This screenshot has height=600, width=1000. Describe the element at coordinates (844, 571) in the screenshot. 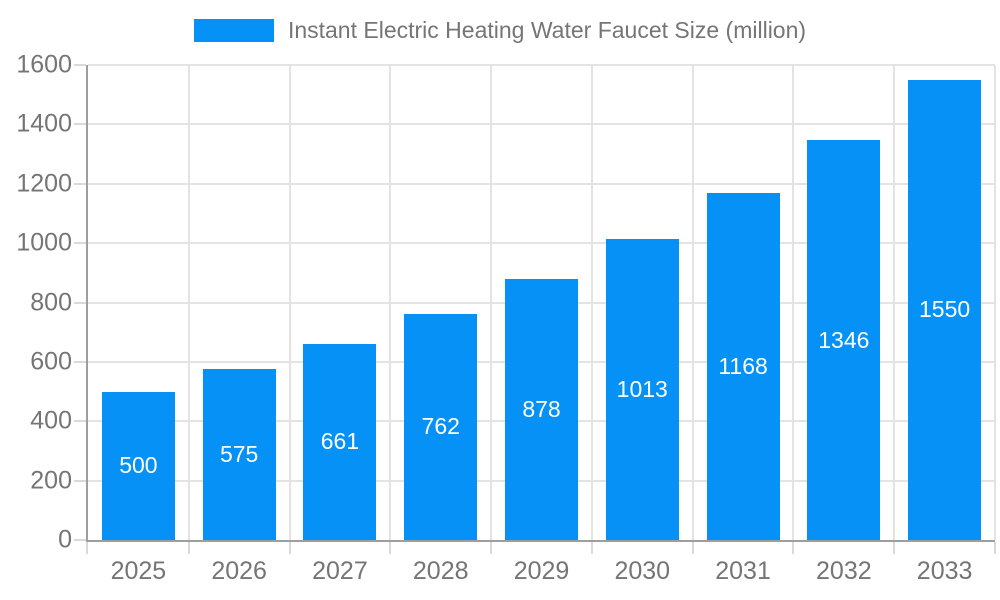

I see `x-axis-tick-label: 2032` at that location.